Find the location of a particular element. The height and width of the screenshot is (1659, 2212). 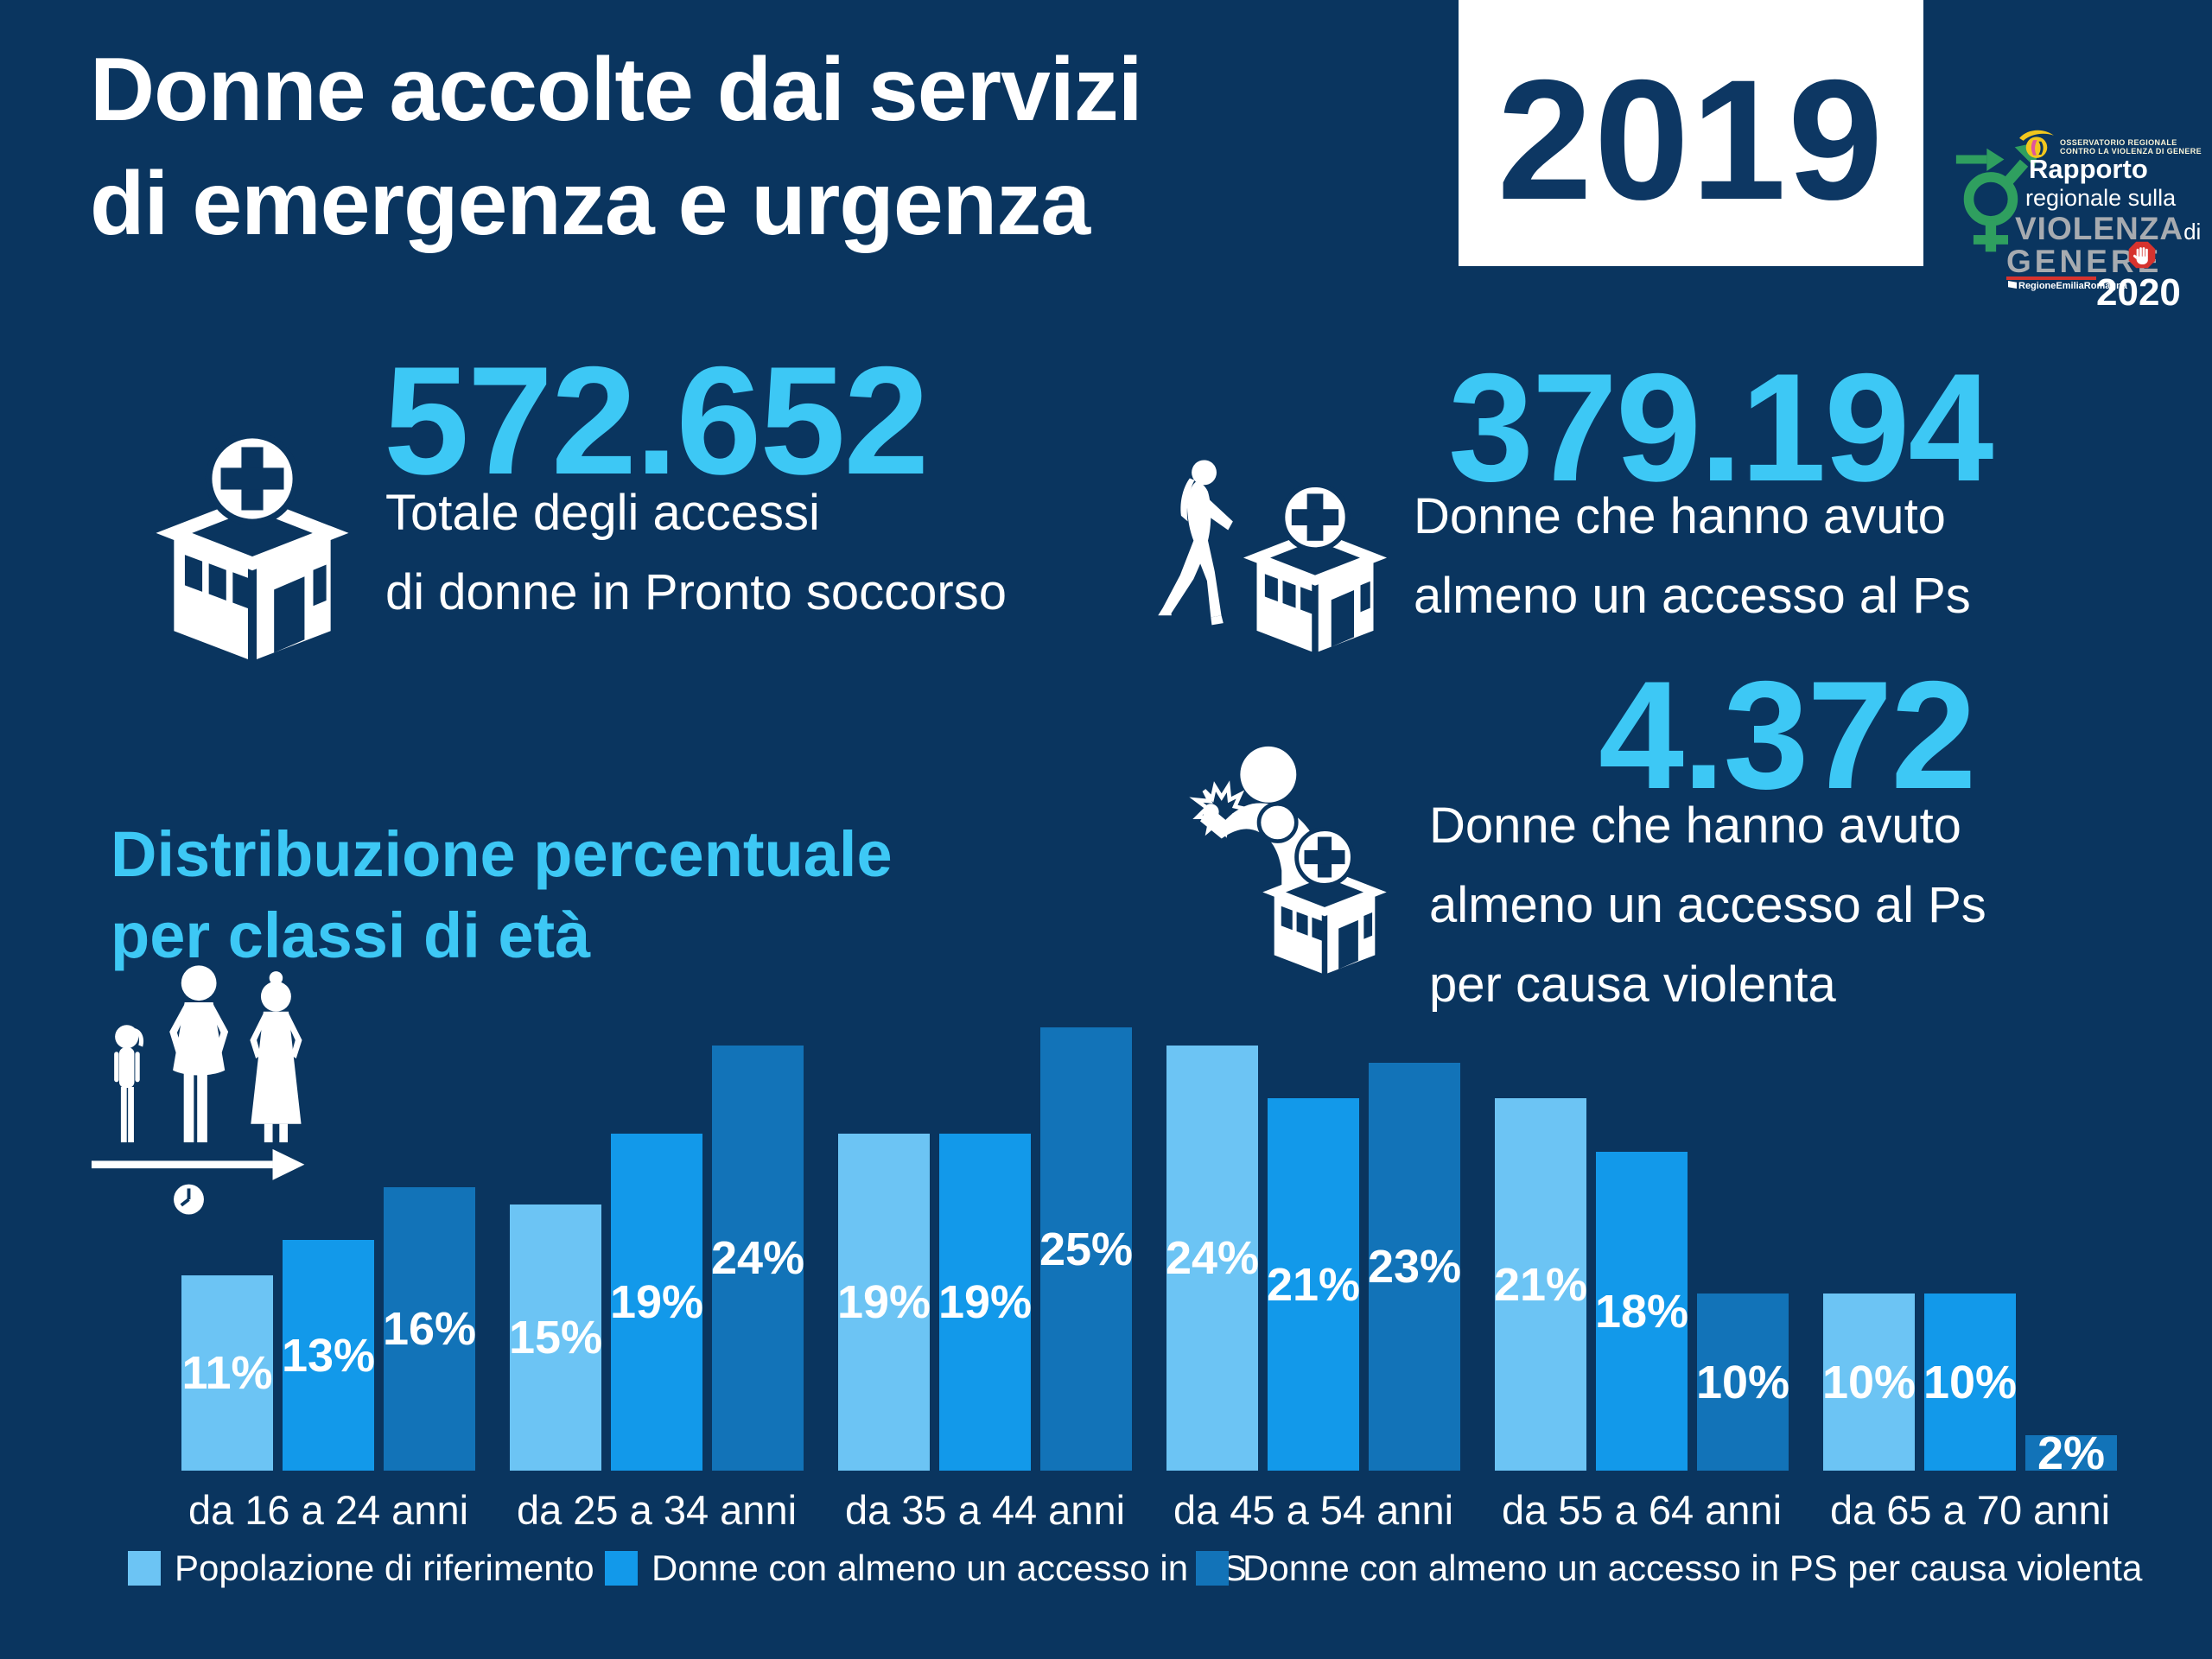

bar-series3-group3: 25% is located at coordinates (1086, 1249).